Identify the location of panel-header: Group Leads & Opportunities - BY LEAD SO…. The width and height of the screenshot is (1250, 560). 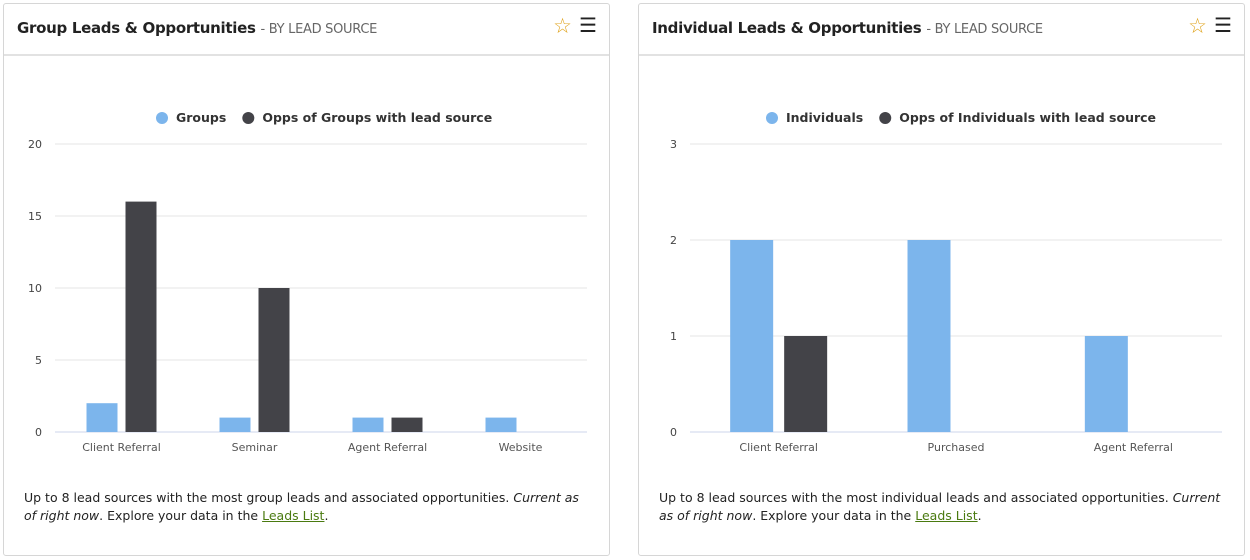
(306, 30).